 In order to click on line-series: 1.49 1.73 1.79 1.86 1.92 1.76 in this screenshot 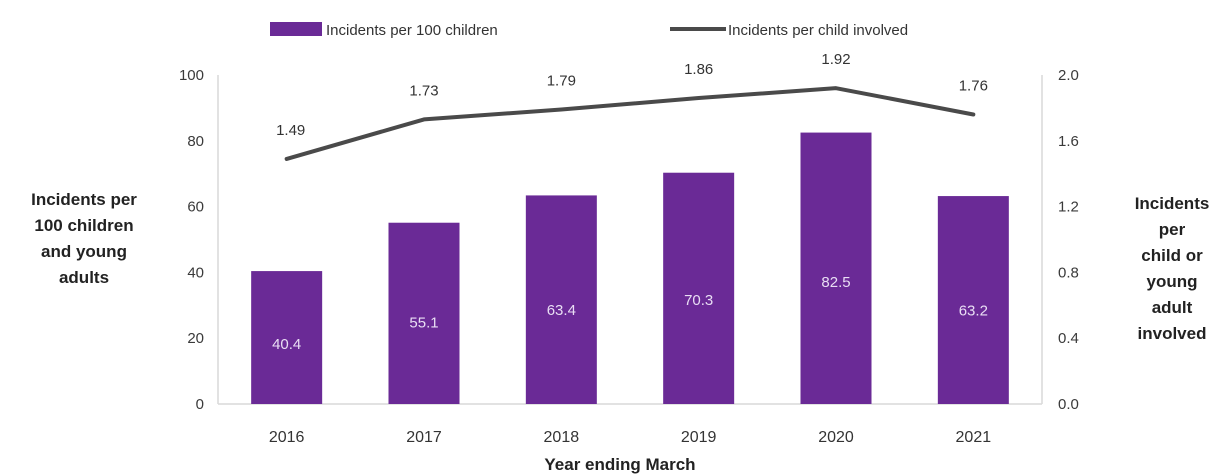, I will do `click(632, 106)`.